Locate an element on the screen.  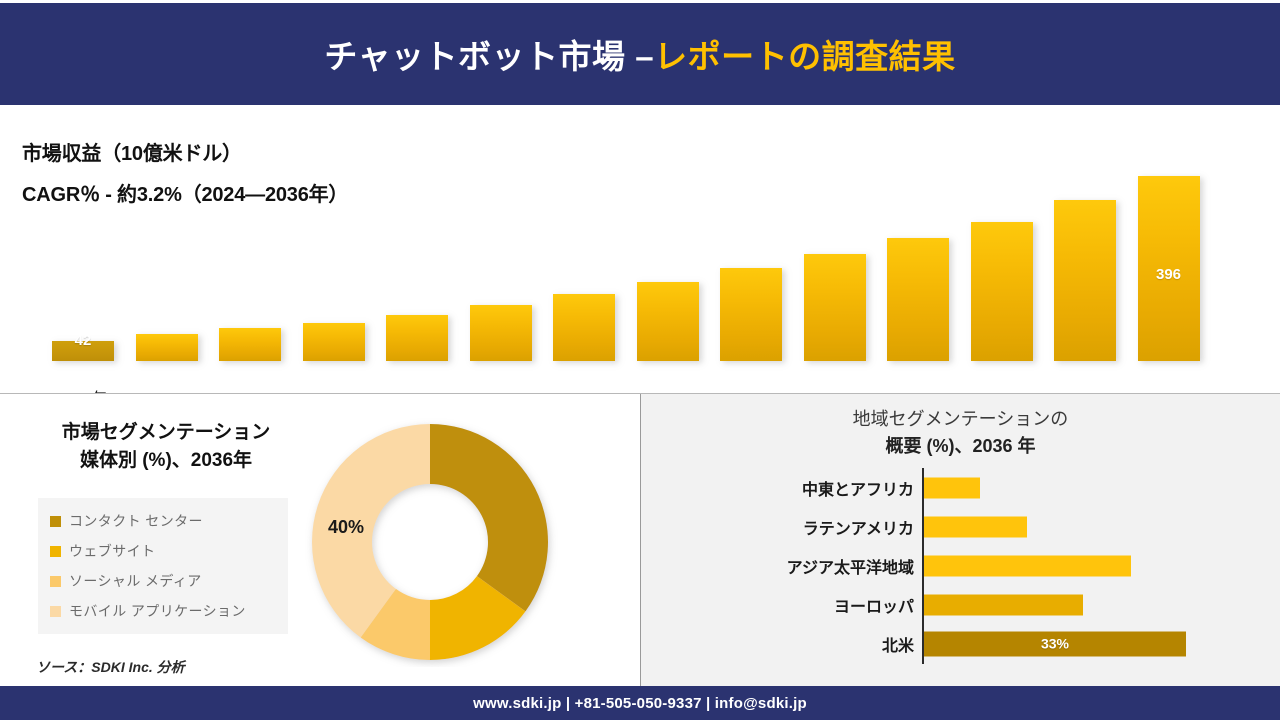
bar-value-label: 42 is located at coordinates (83, 340).